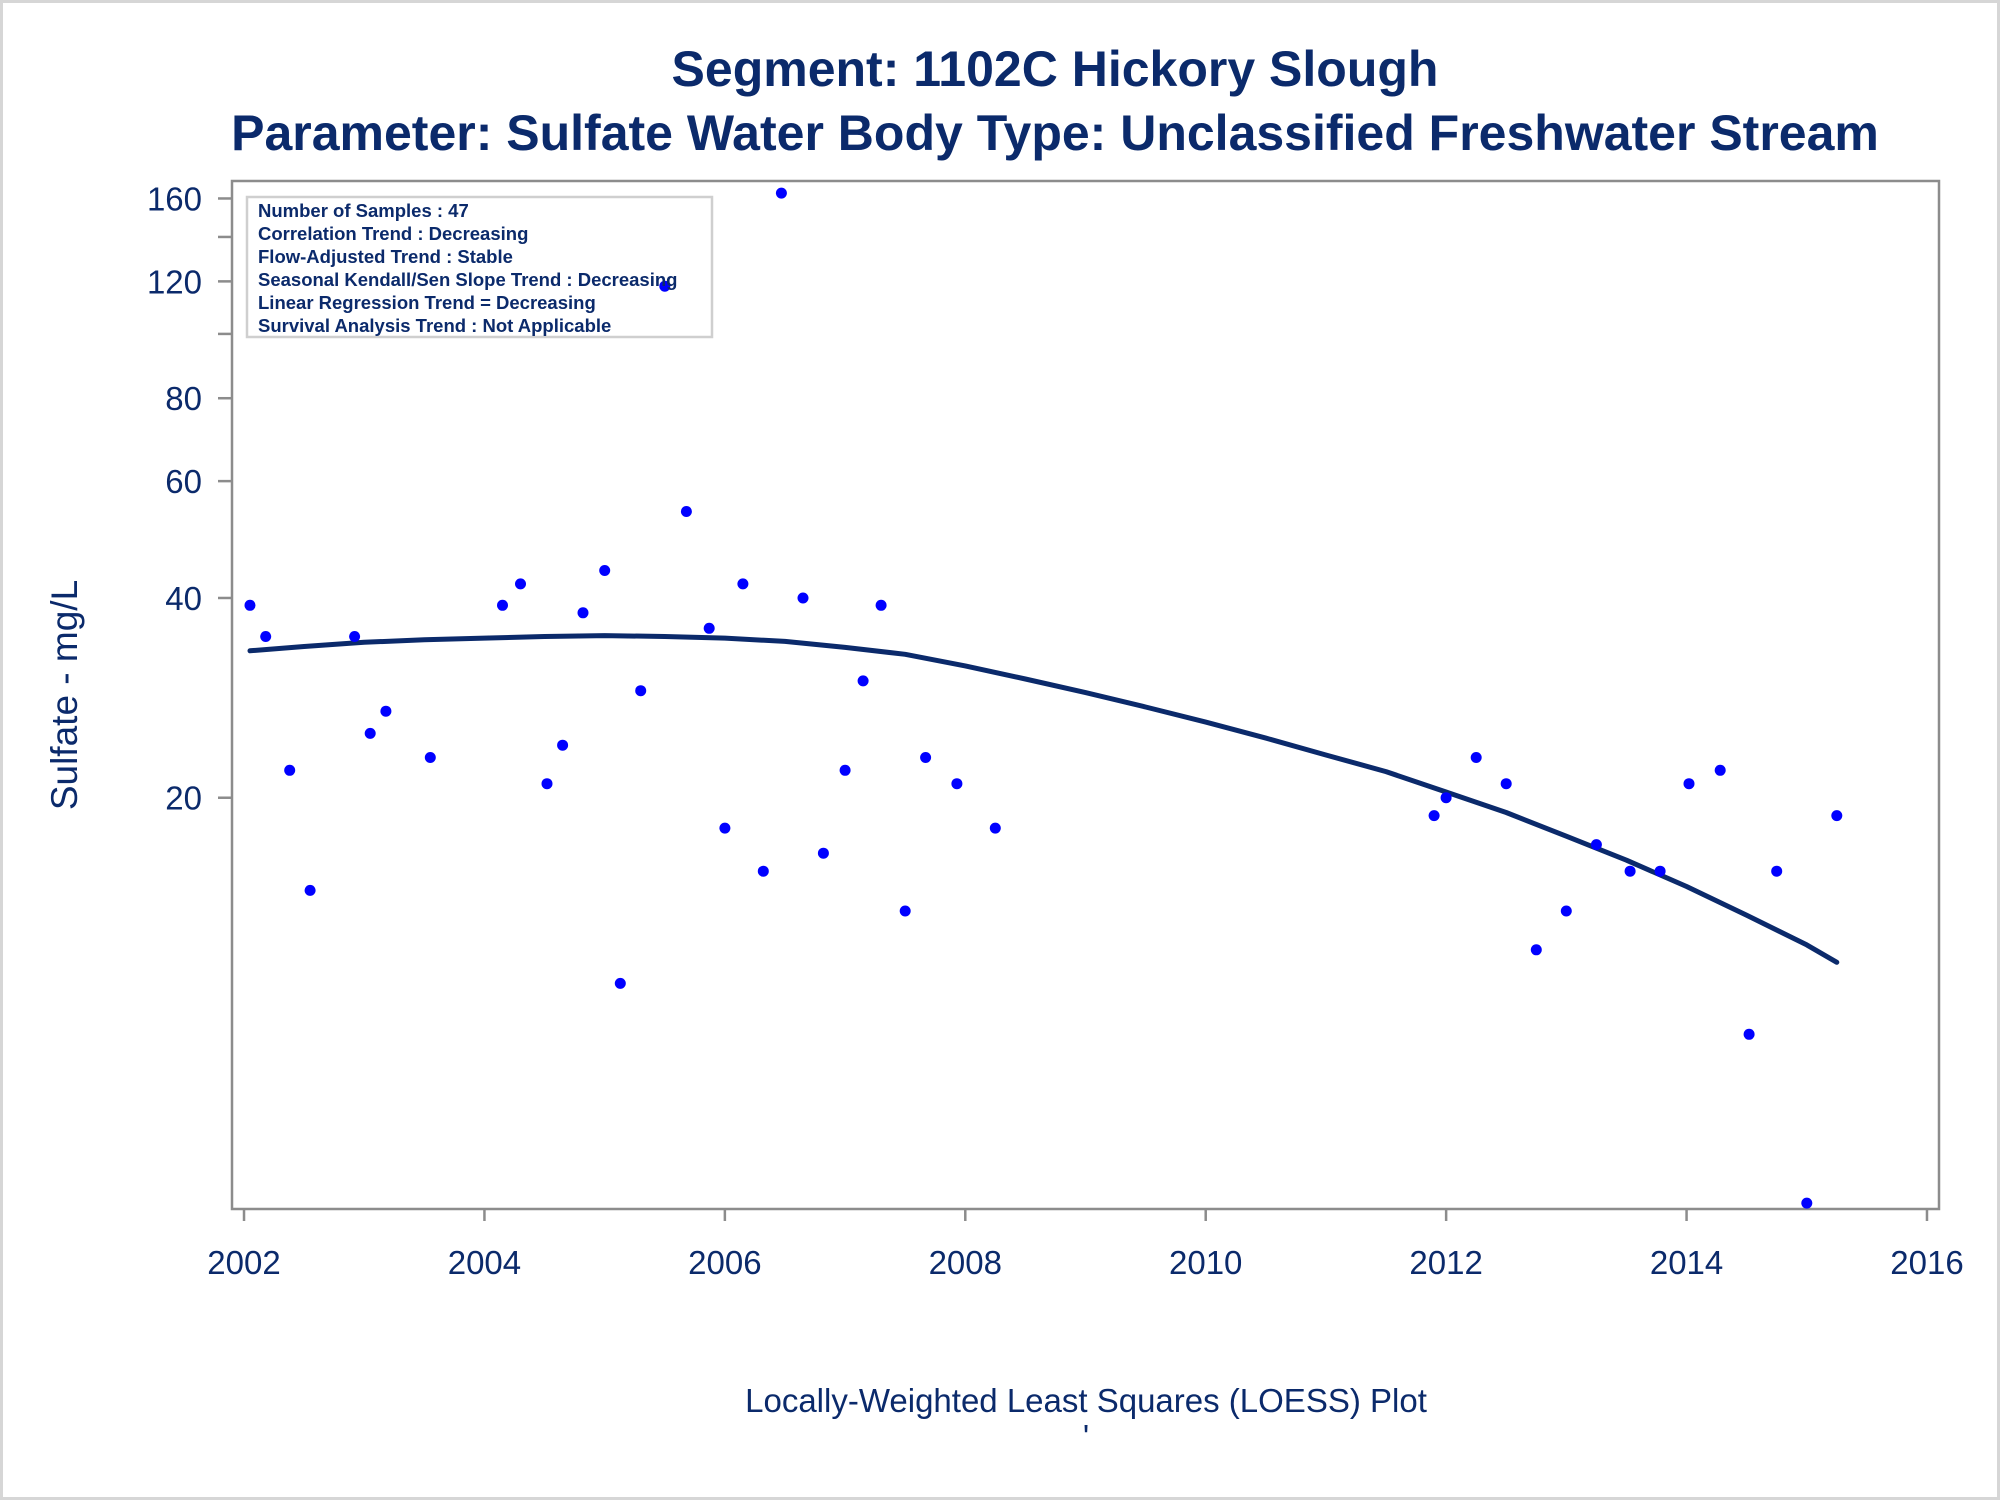 The height and width of the screenshot is (1500, 2000). What do you see at coordinates (183, 798) in the screenshot?
I see `y-tick-label: 20` at bounding box center [183, 798].